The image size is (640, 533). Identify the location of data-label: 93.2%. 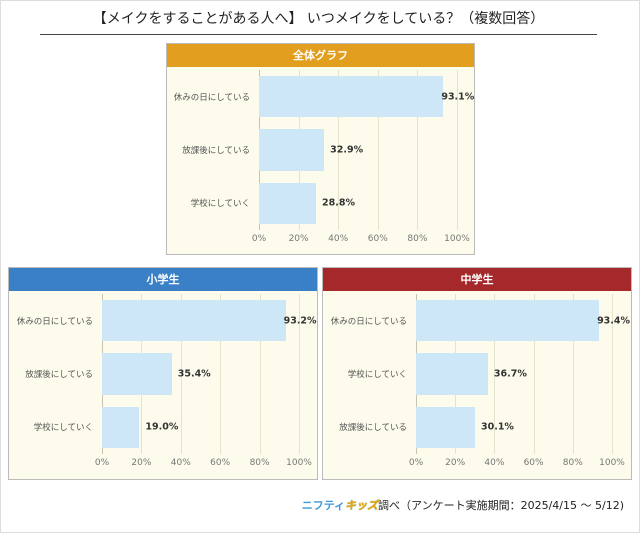
(300, 321).